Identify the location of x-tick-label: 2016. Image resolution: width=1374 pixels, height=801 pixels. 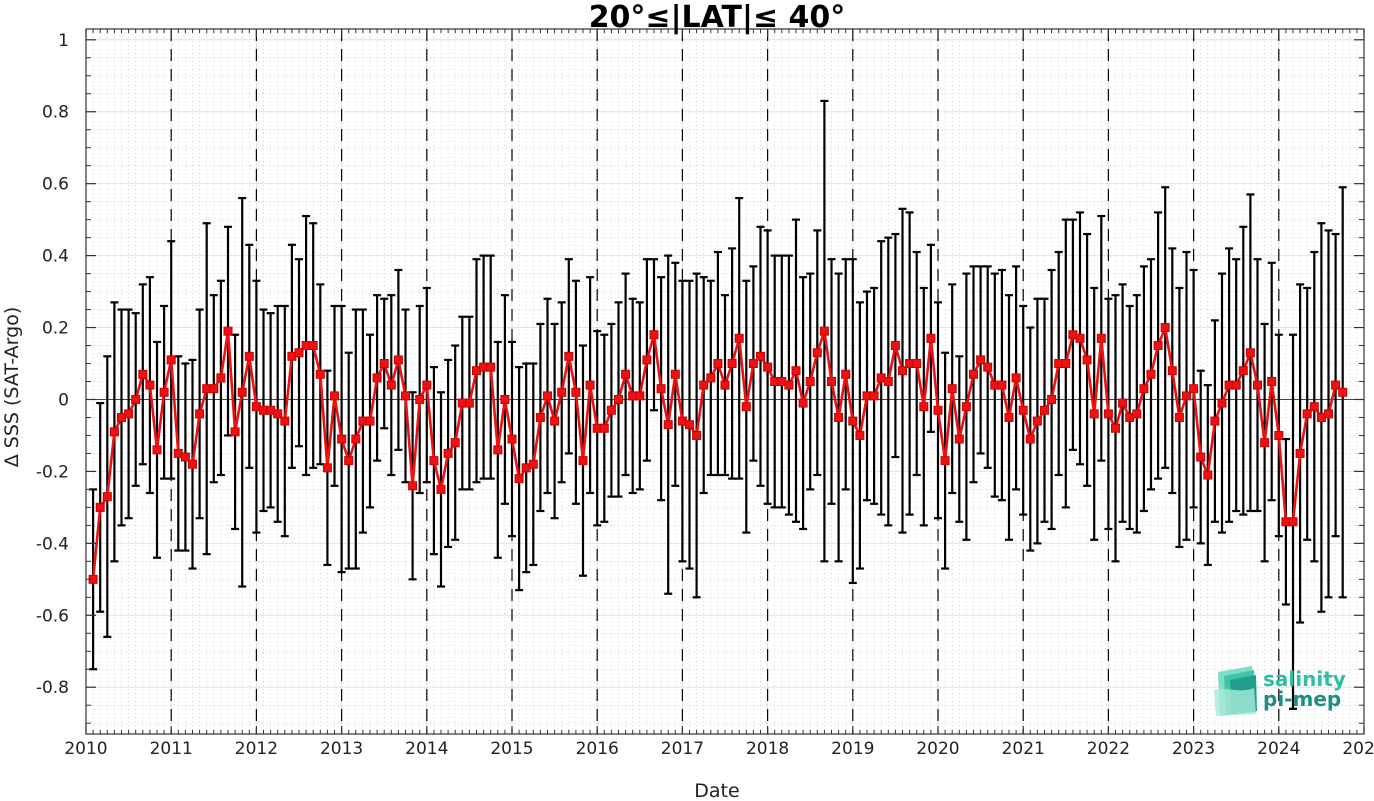
(597, 749).